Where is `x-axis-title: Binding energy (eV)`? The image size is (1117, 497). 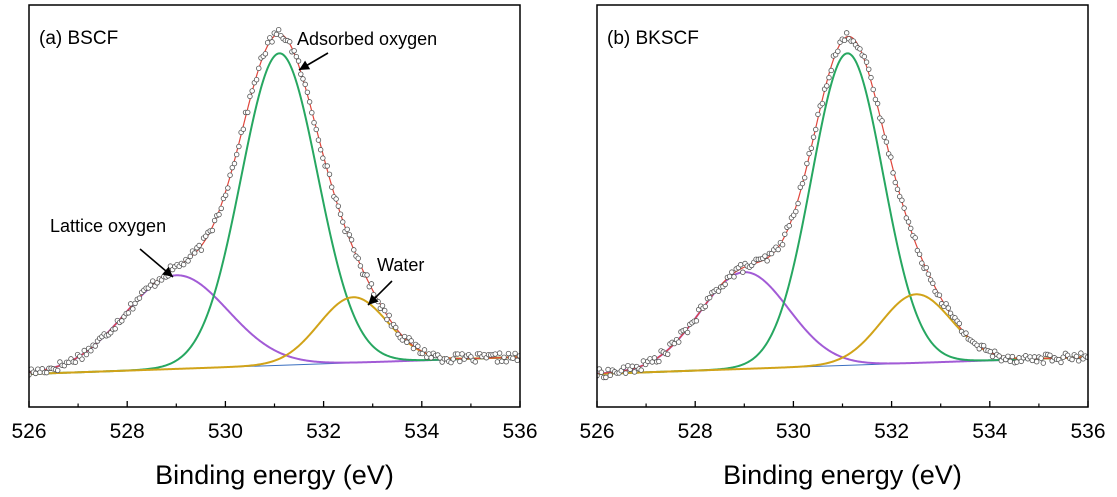 x-axis-title: Binding energy (eV) is located at coordinates (842, 475).